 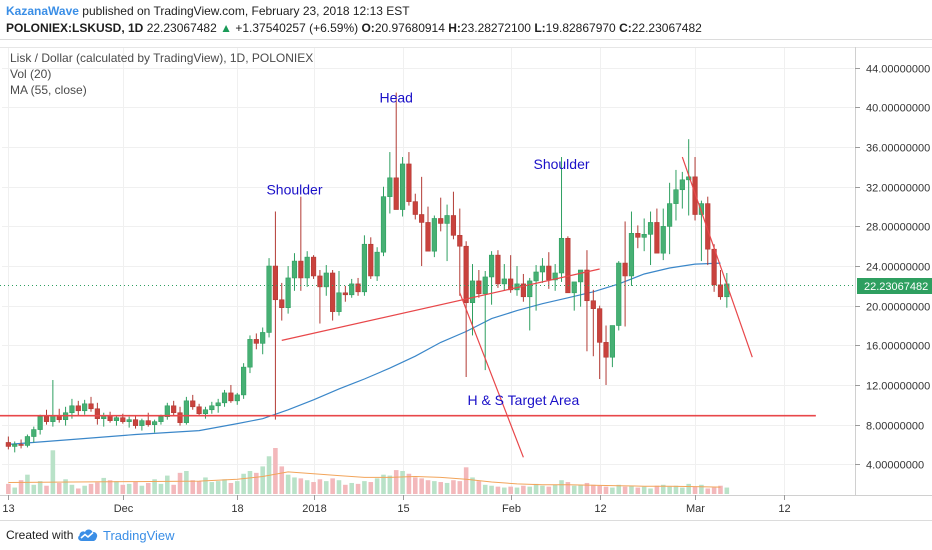 I want to click on trend-line-neckline, so click(x=440, y=304).